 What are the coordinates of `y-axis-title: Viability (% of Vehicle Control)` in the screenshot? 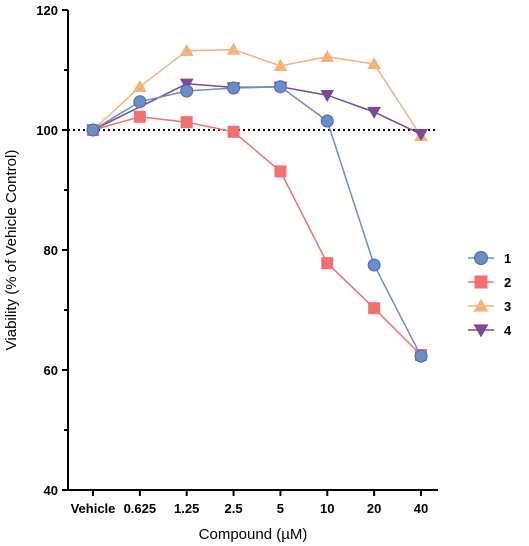 It's located at (11, 250).